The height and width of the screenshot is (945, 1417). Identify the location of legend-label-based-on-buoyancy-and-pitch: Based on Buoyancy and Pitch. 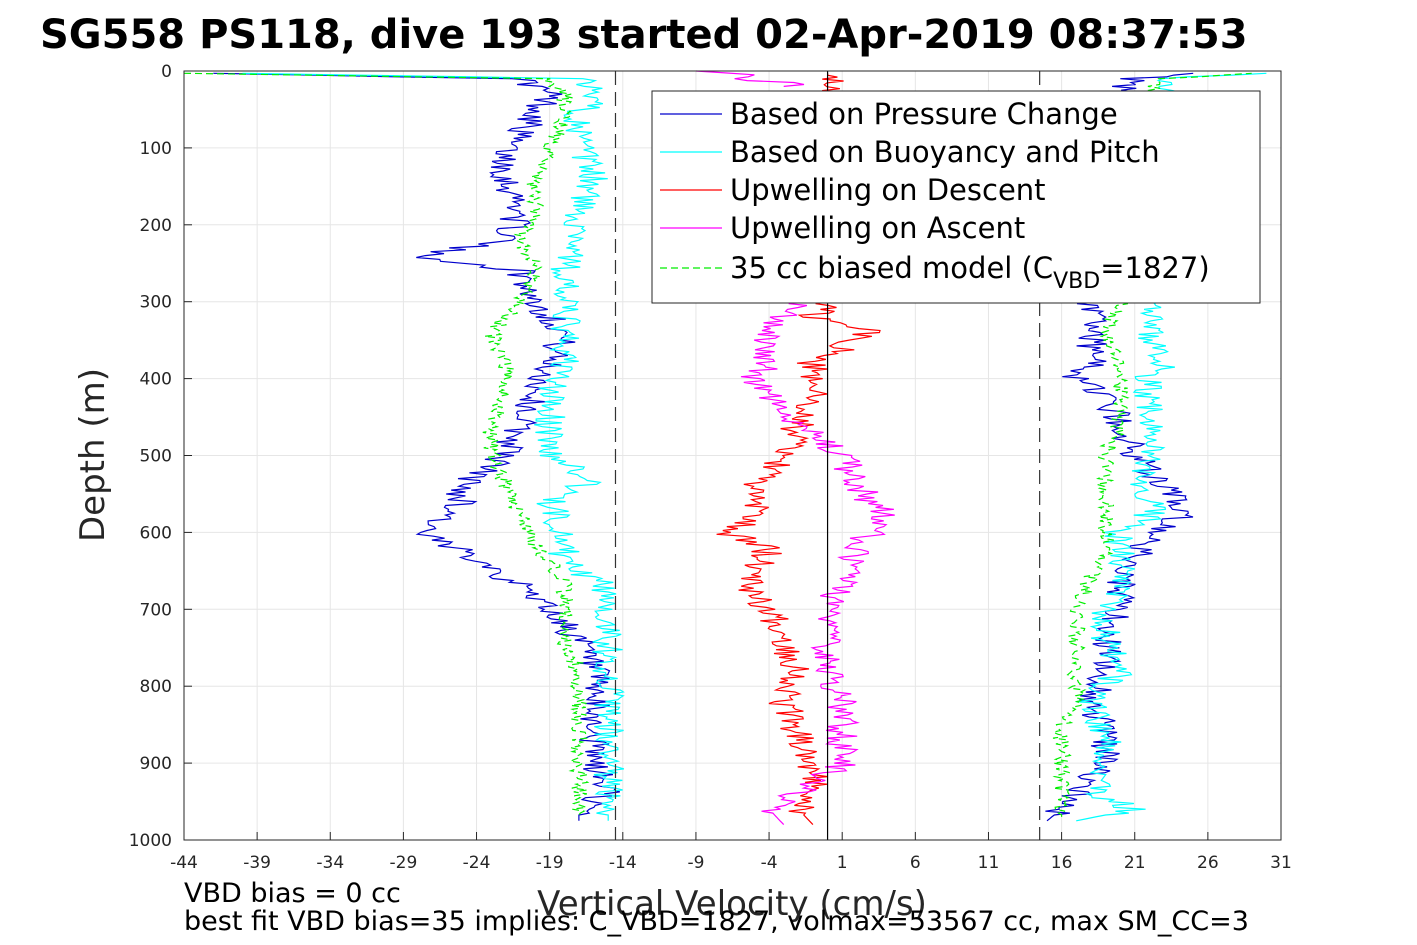
(945, 152).